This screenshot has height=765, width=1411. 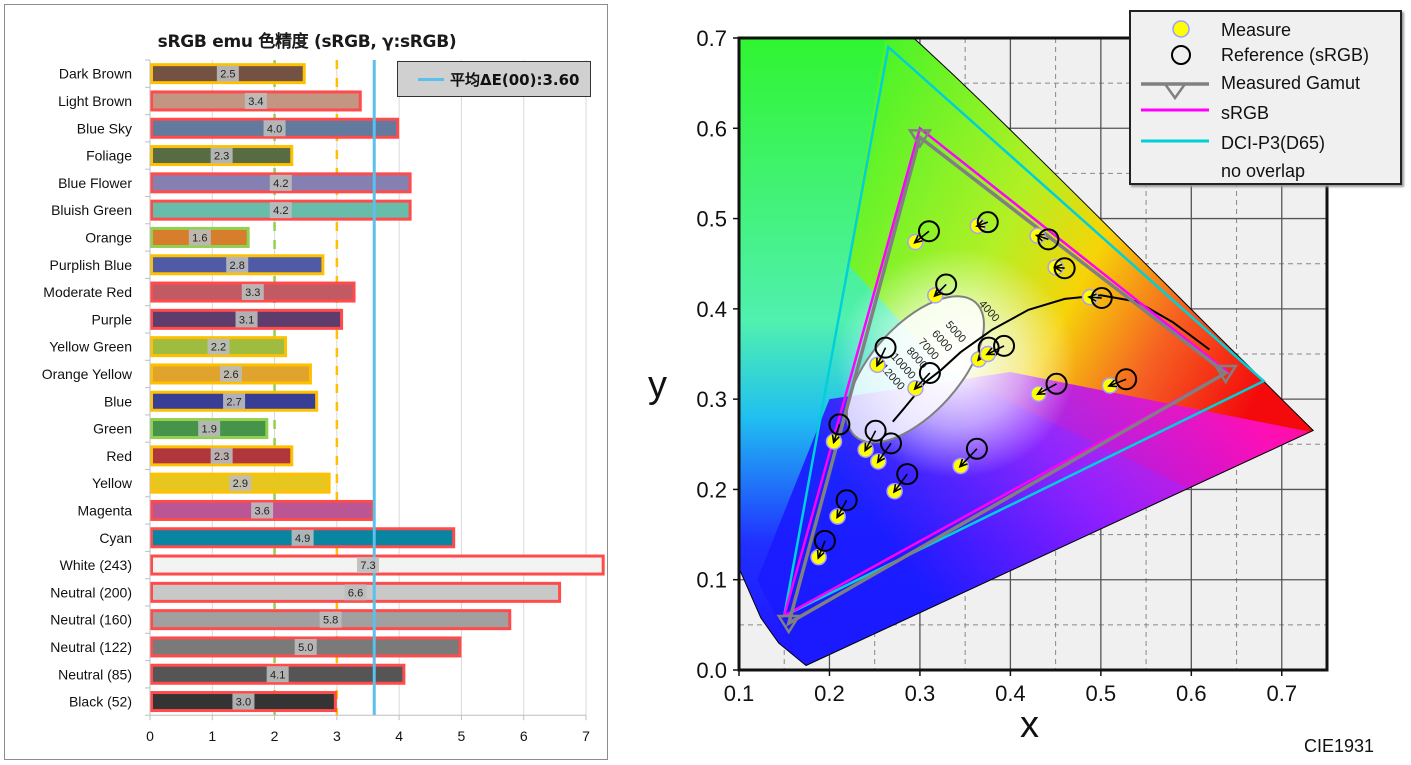 I want to click on category-label: Neutral (160), so click(x=91, y=620).